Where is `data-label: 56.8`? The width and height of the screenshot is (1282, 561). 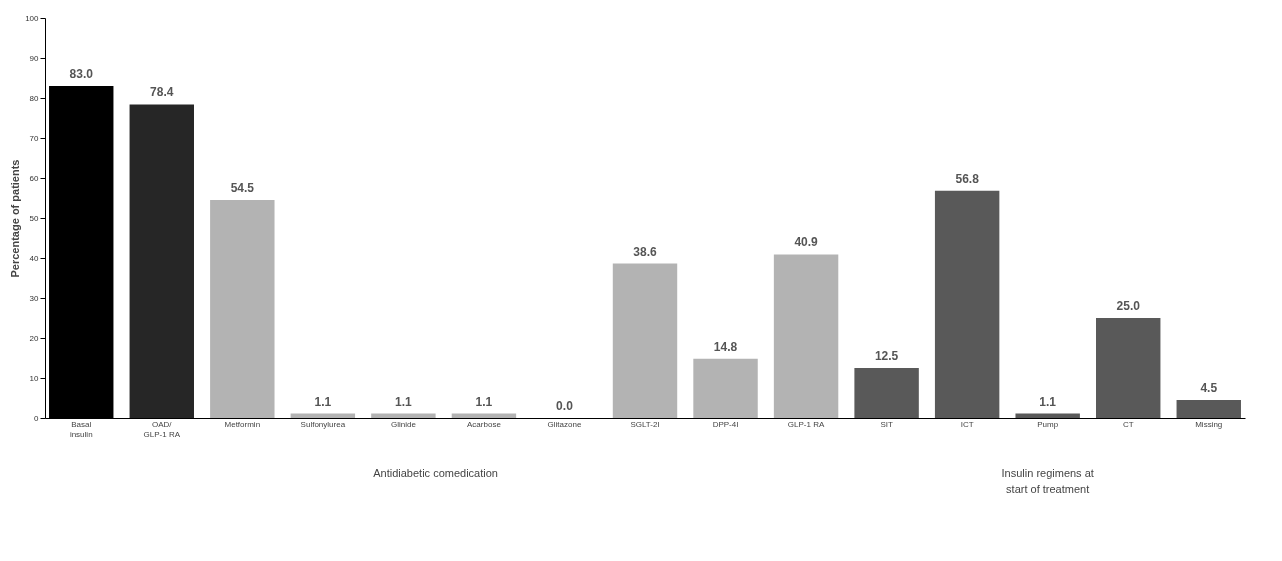
data-label: 56.8 is located at coordinates (967, 178).